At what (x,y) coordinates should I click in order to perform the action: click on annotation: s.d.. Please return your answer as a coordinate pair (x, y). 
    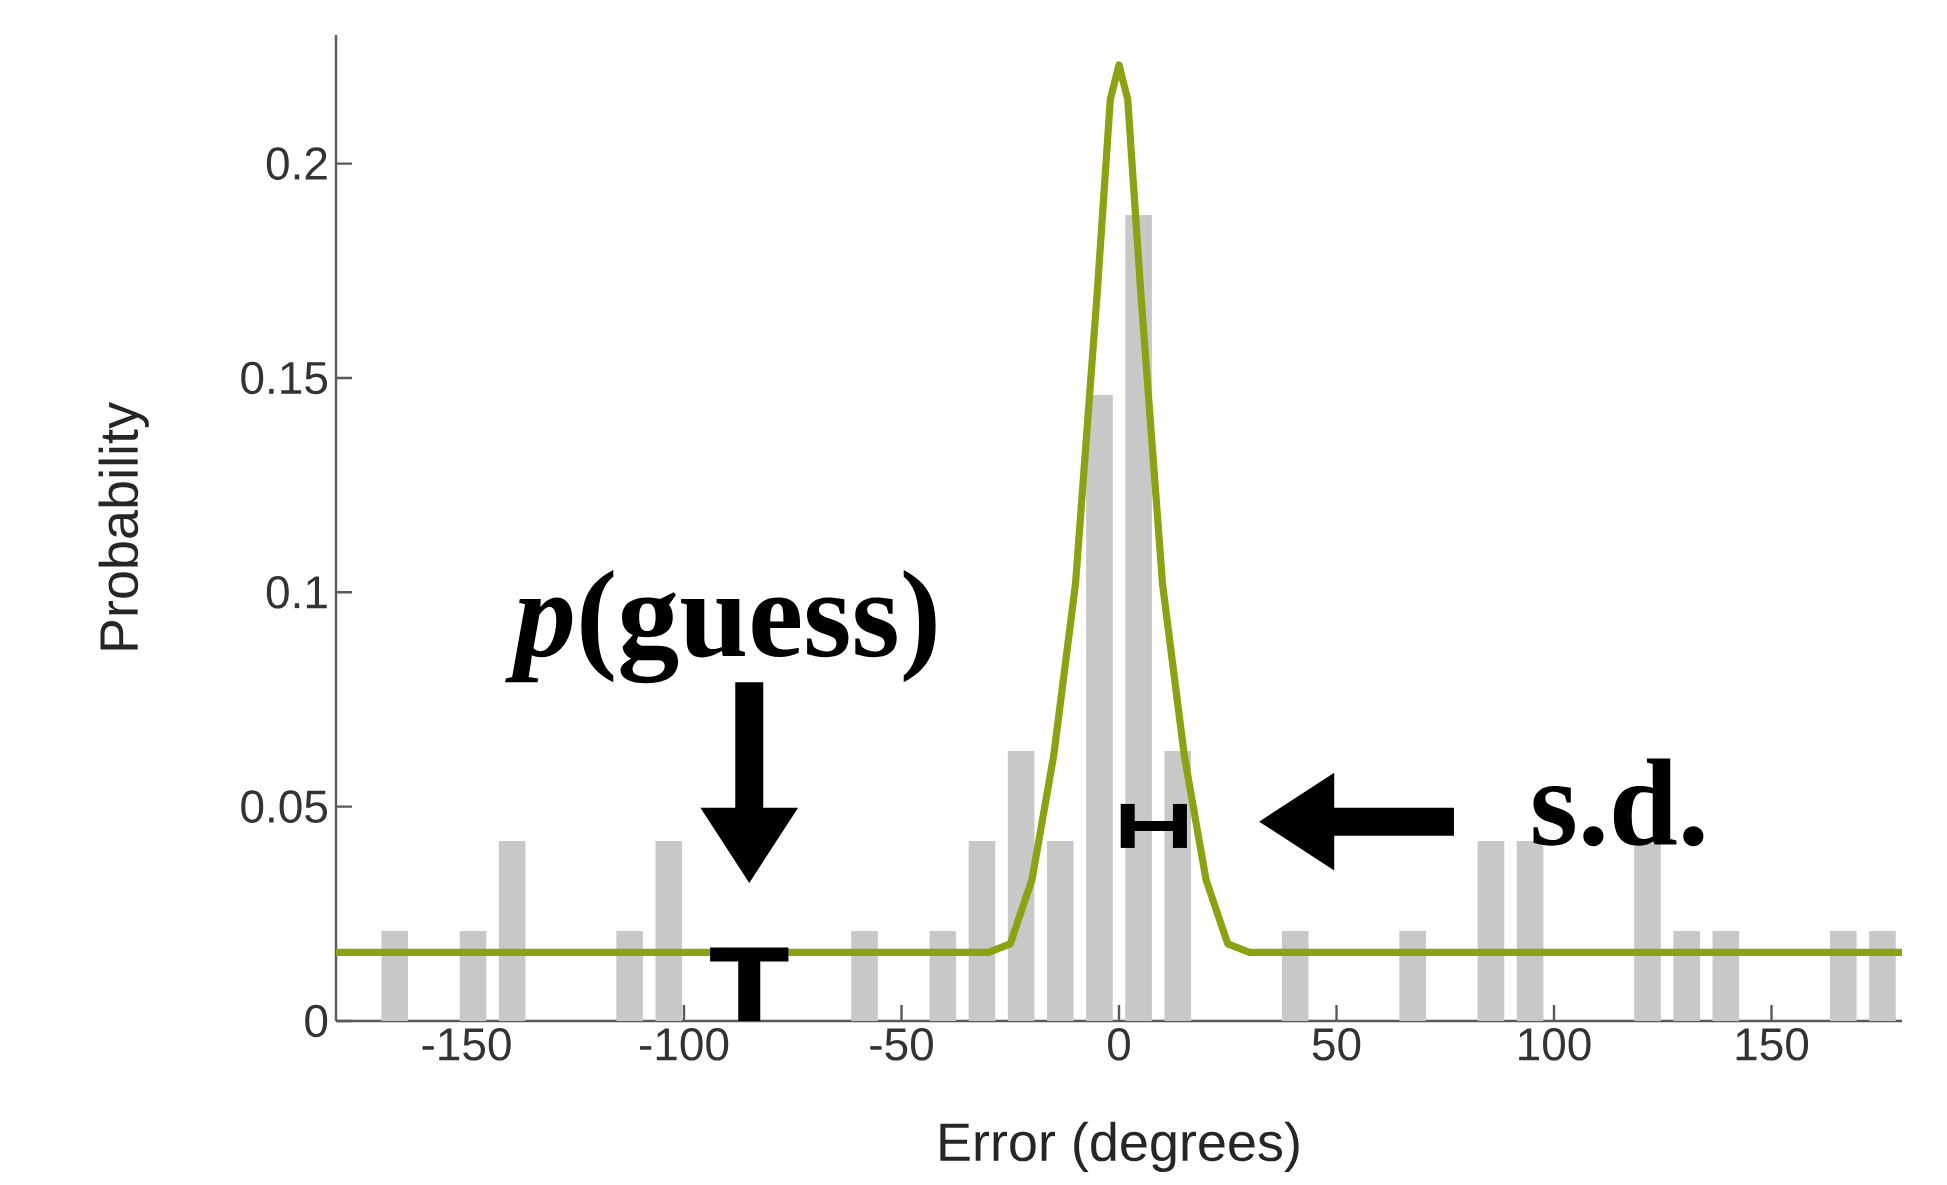
    Looking at the image, I should click on (1618, 802).